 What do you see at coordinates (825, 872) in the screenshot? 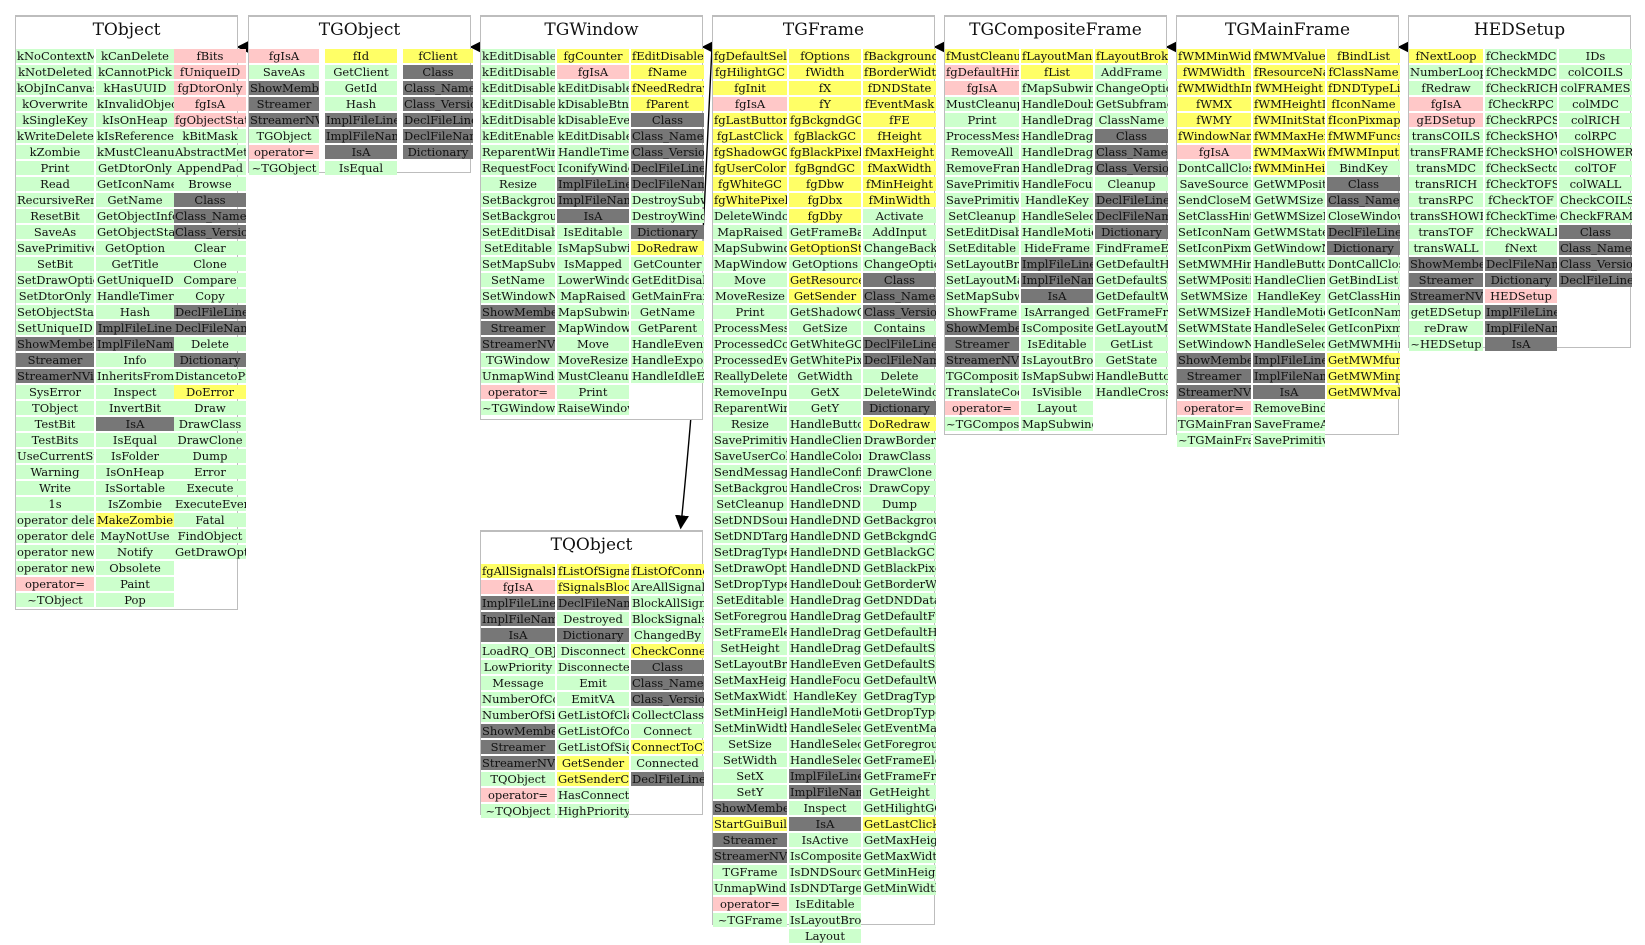
I see `member-entry: IsDNDSource` at bounding box center [825, 872].